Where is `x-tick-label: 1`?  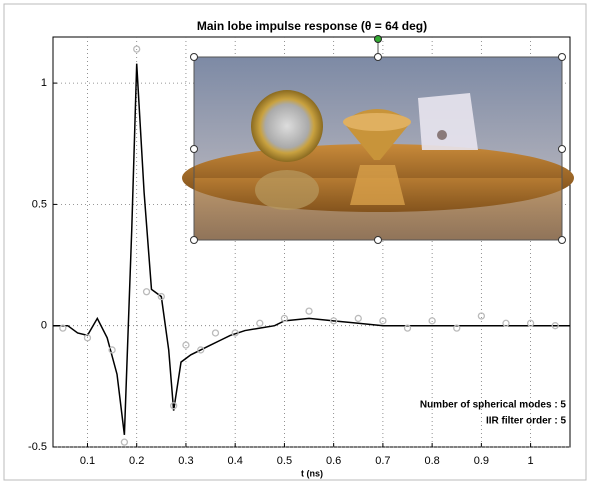
x-tick-label: 1 is located at coordinates (531, 461).